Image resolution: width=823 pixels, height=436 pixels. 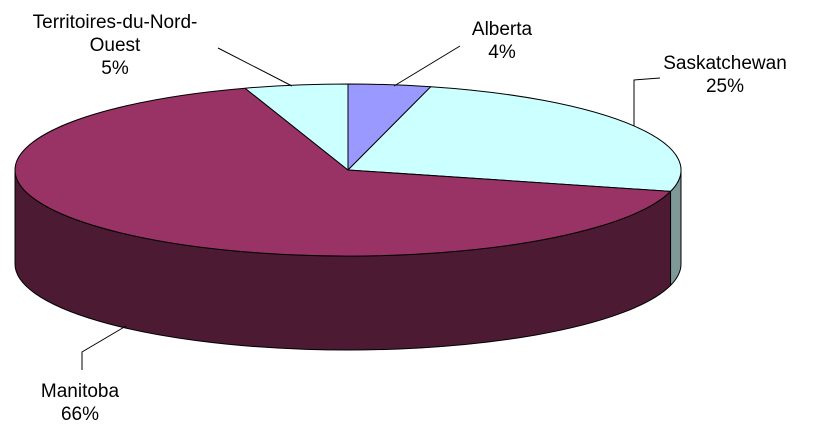 What do you see at coordinates (296, 127) in the screenshot?
I see `pie-slice-territoires-du-nord-ouest` at bounding box center [296, 127].